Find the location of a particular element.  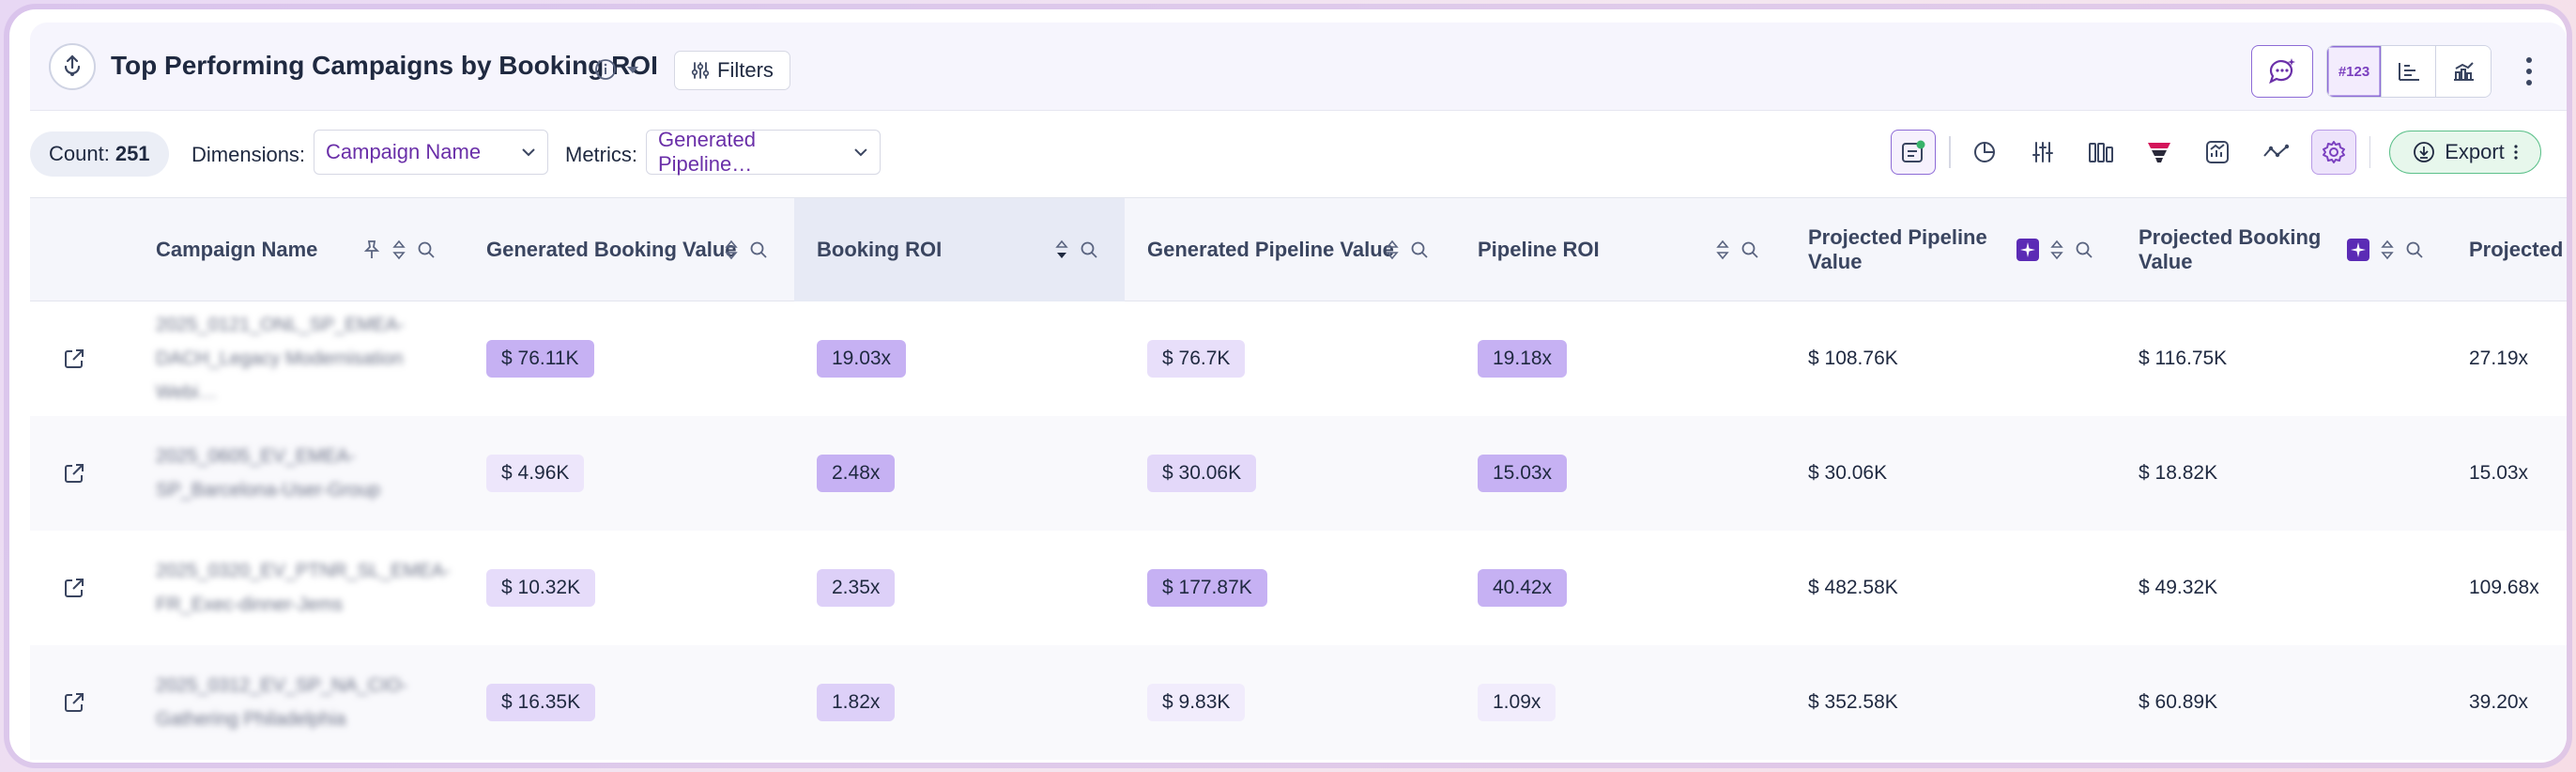

projected-pipeline-roi: 15.03x is located at coordinates (2499, 473).